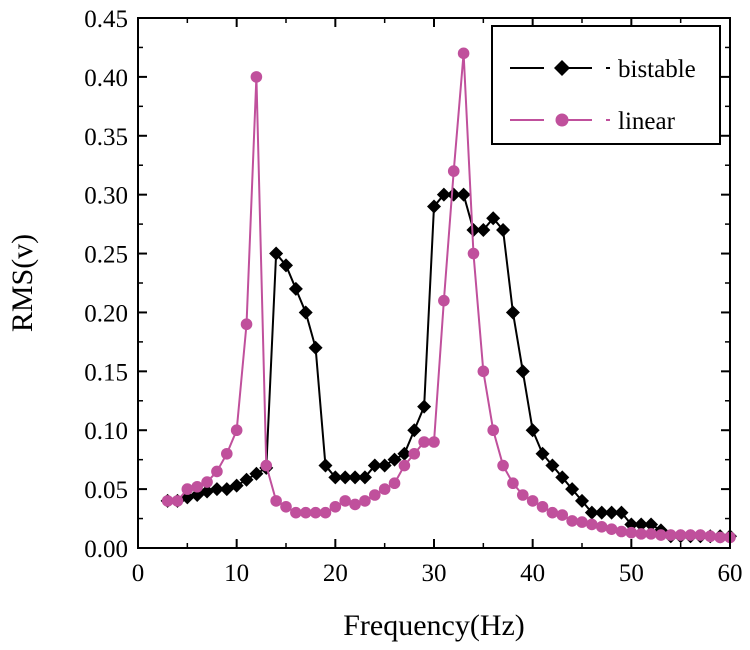  Describe the element at coordinates (434, 573) in the screenshot. I see `x-tick-label: 30` at that location.